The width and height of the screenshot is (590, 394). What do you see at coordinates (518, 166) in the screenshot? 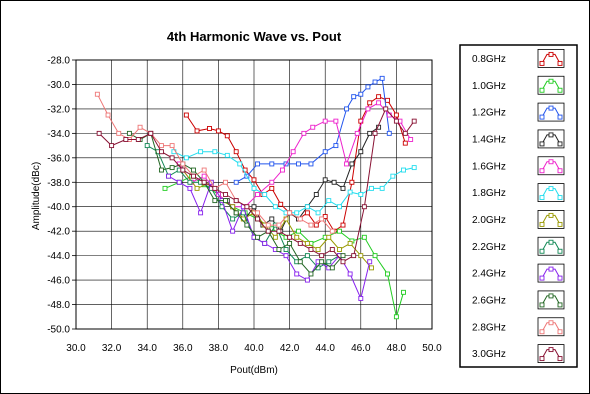
I see `legend-item: 1.6GHz` at bounding box center [518, 166].